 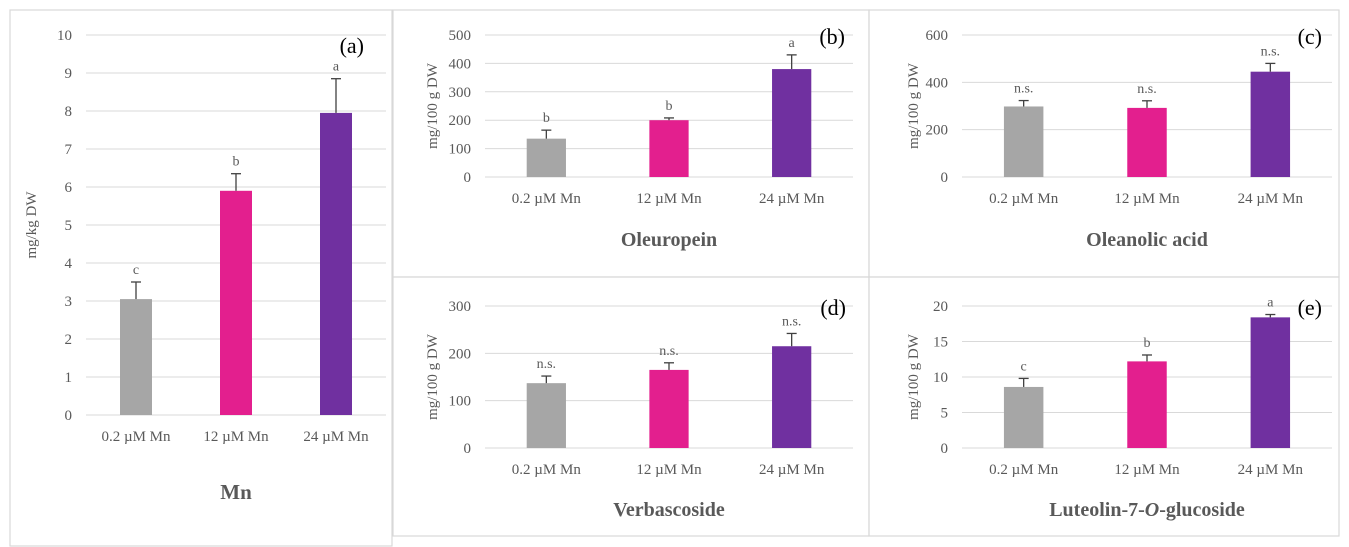 I want to click on chart-title: Oleuropein, so click(x=669, y=240).